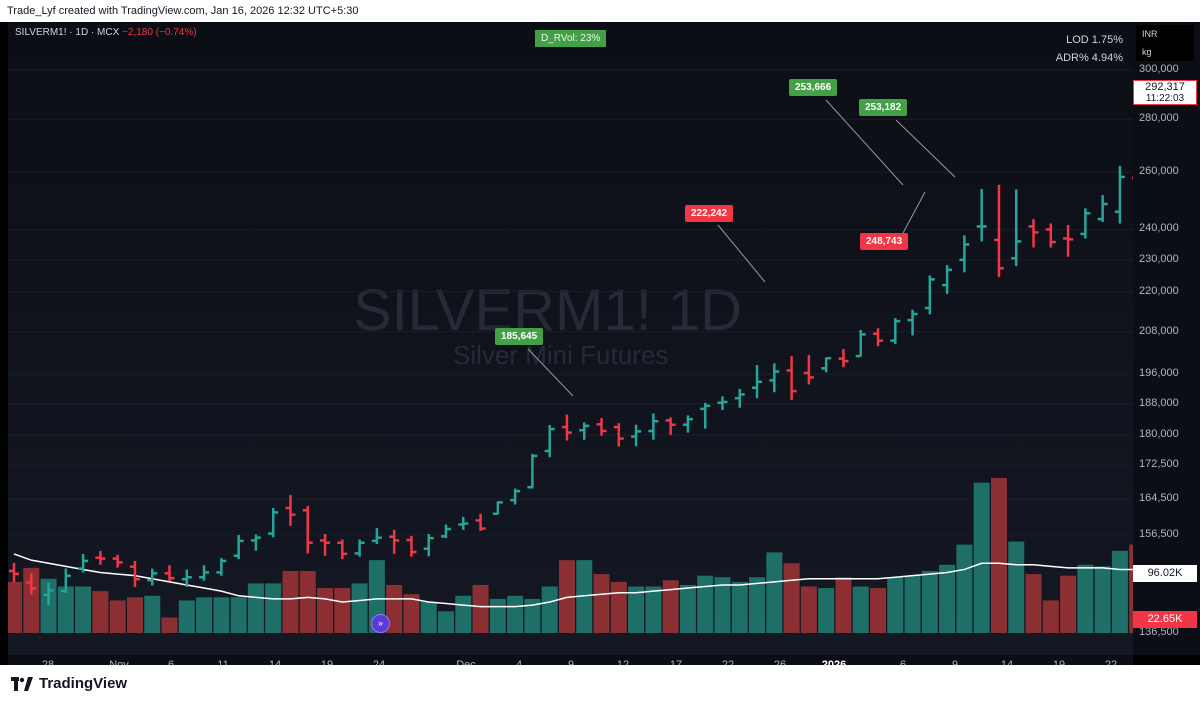  I want to click on price-tick-label: 172,500, so click(1159, 464).